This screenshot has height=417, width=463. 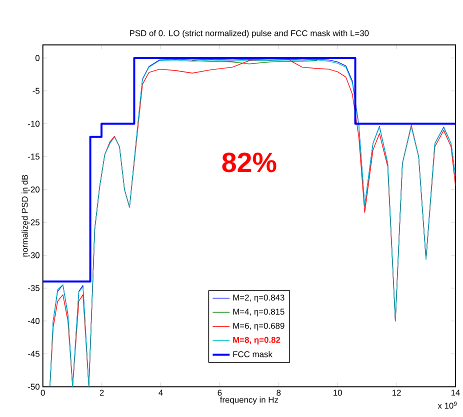 What do you see at coordinates (249, 34) in the screenshot?
I see `chart-title: PSD of 0. LO (strict normalized) pulse and FCC mask with L=30` at bounding box center [249, 34].